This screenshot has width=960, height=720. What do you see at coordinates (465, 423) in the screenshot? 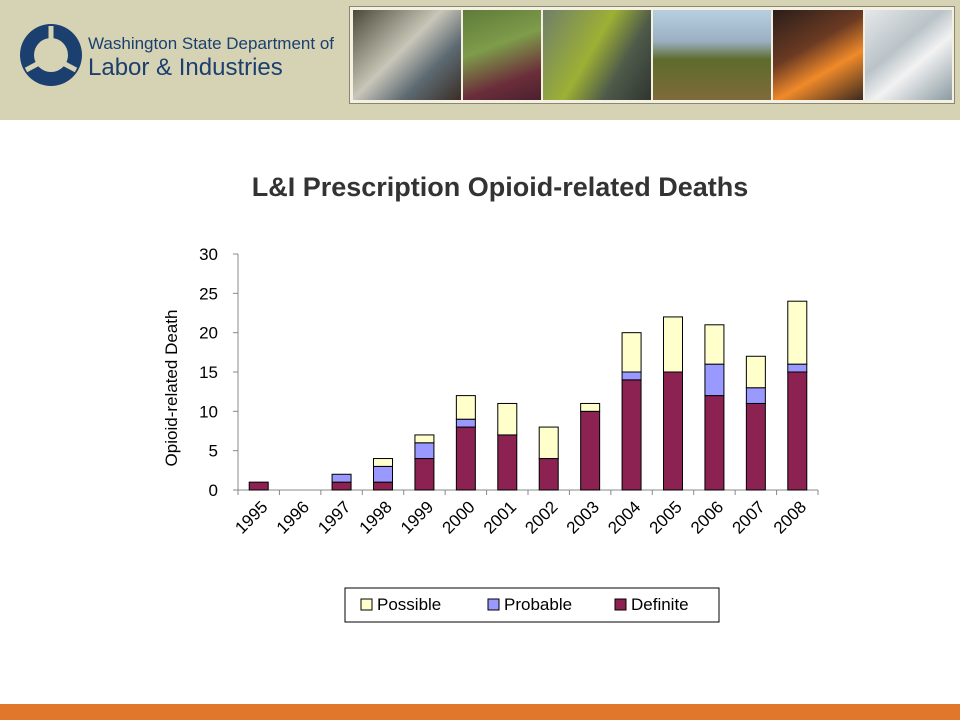
I see `bar-probable-2000` at bounding box center [465, 423].